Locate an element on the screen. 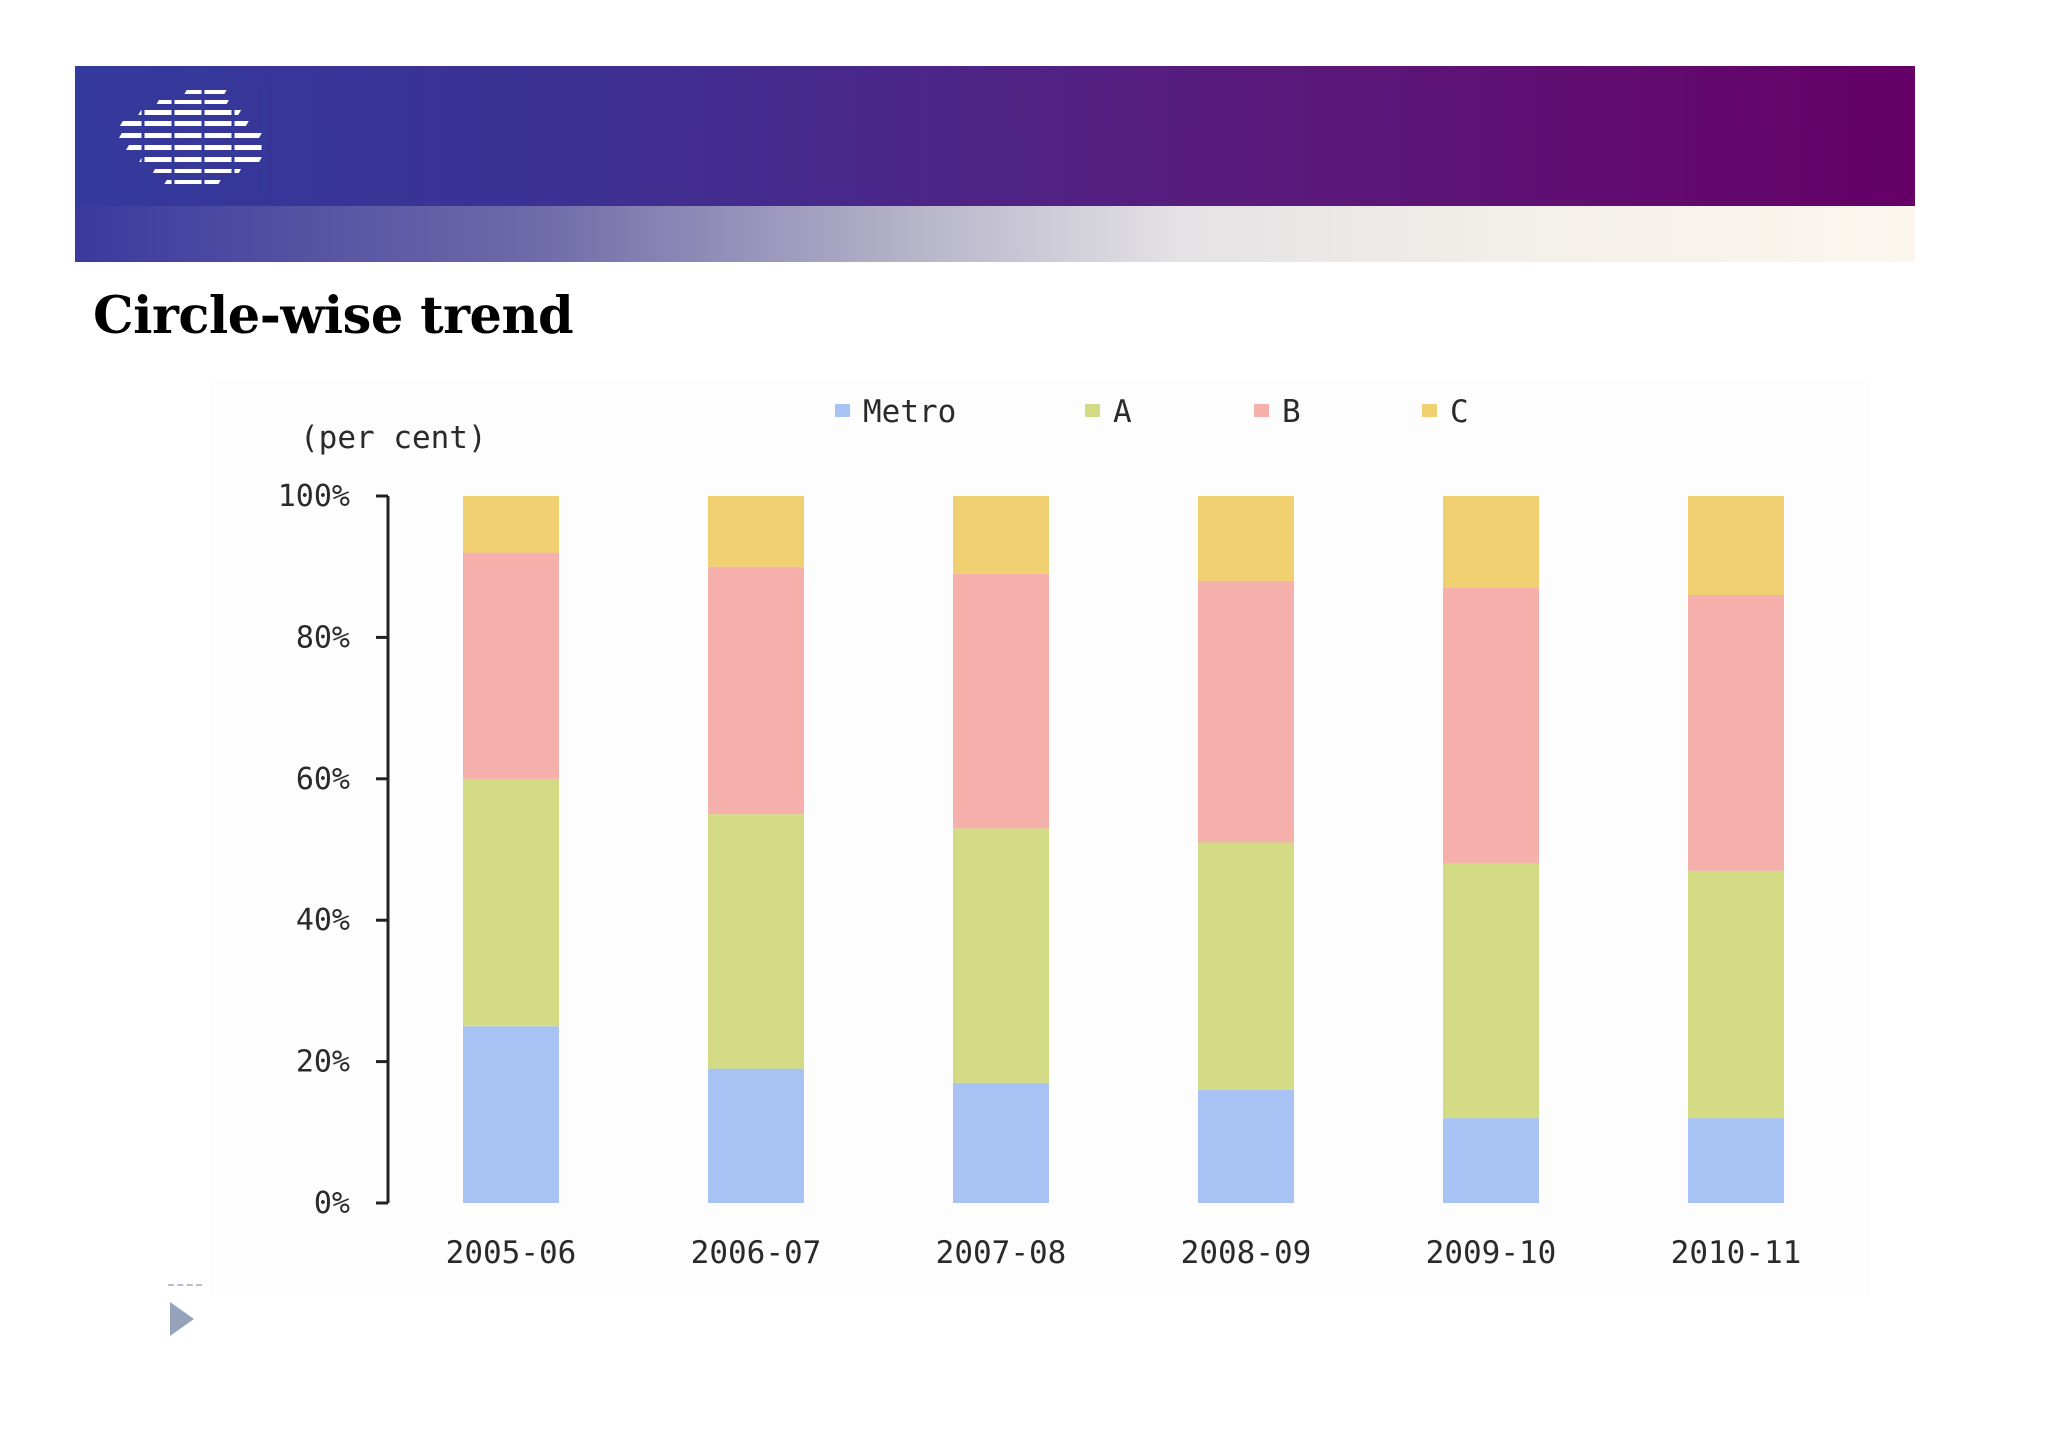 The image size is (2048, 1448). y-tick-label: 100% is located at coordinates (314, 496).